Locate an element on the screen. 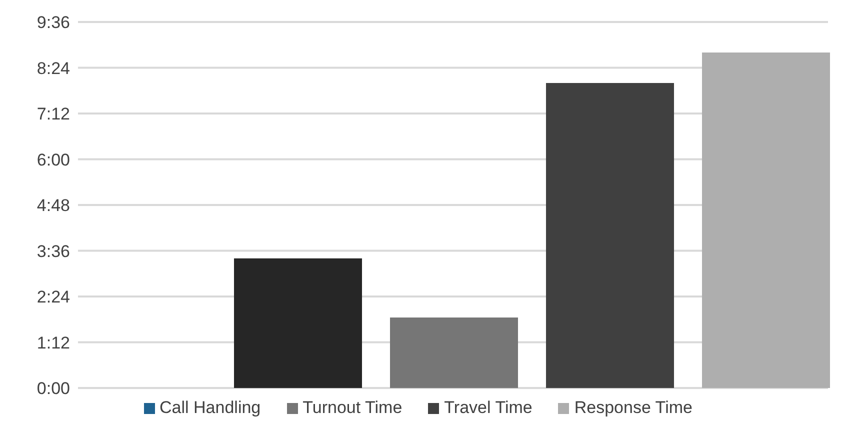 The image size is (846, 430). y-tick-label: 1:12 is located at coordinates (53, 342).